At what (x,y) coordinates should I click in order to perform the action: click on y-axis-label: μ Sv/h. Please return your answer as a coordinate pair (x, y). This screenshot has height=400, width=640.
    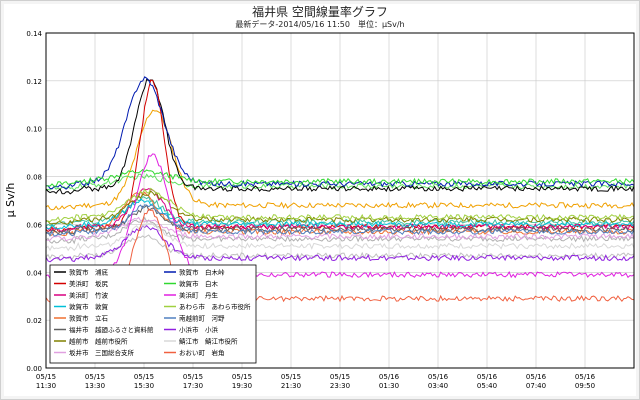
    Looking at the image, I should click on (10, 200).